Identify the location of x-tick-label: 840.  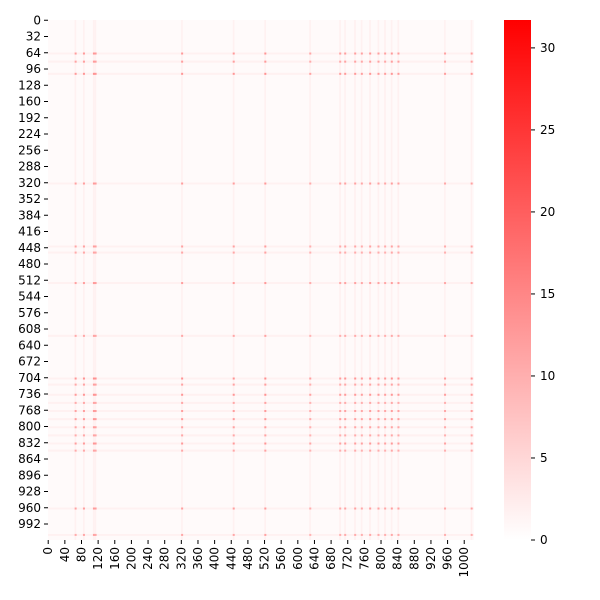
(398, 558).